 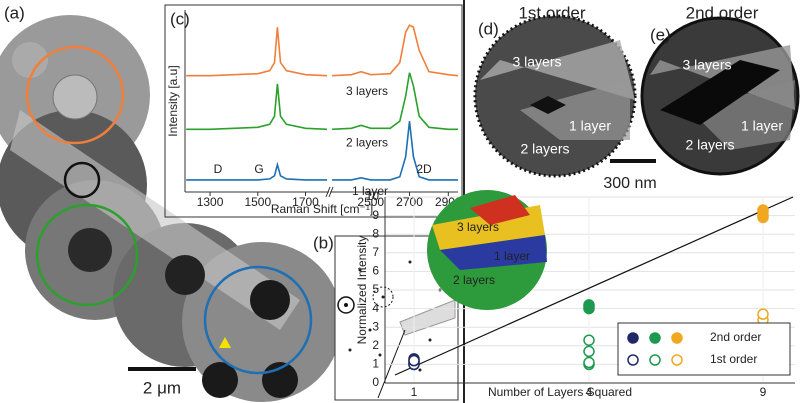 I want to click on inset-label: 2 layers, so click(x=474, y=280).